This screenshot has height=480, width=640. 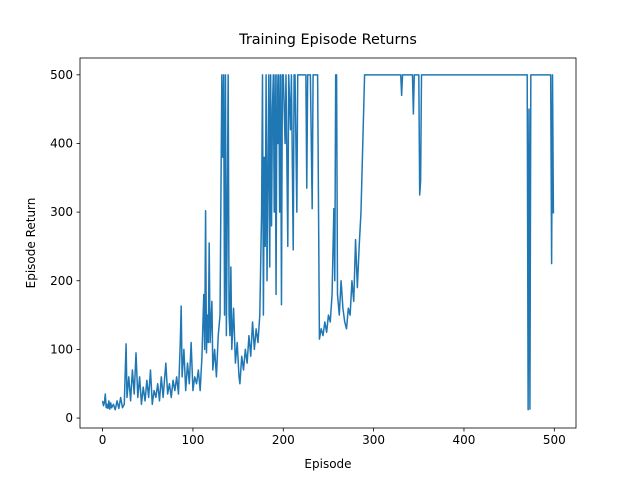 I want to click on x-tick-label: 200, so click(x=283, y=440).